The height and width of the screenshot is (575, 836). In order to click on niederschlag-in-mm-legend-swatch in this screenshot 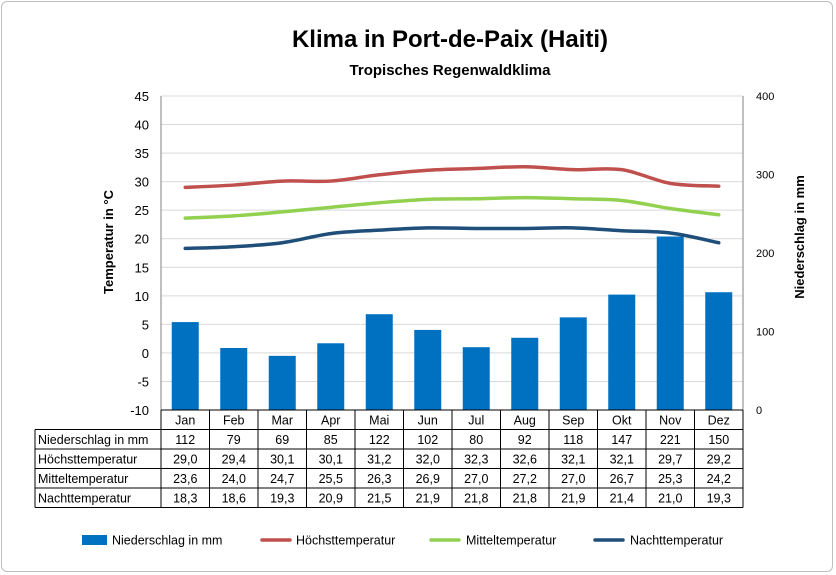, I will do `click(94, 540)`.